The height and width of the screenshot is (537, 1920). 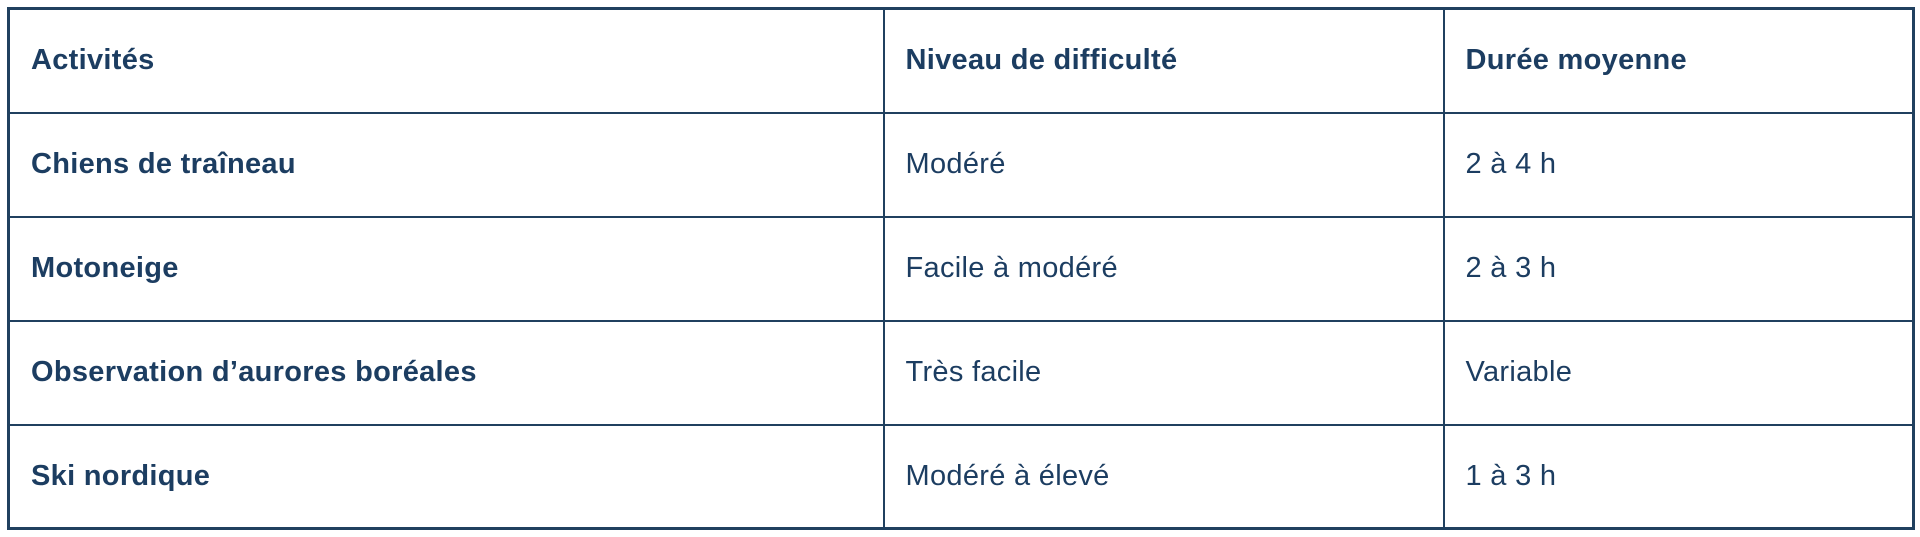 I want to click on duration-value: 1 à 3 h, so click(x=1678, y=476).